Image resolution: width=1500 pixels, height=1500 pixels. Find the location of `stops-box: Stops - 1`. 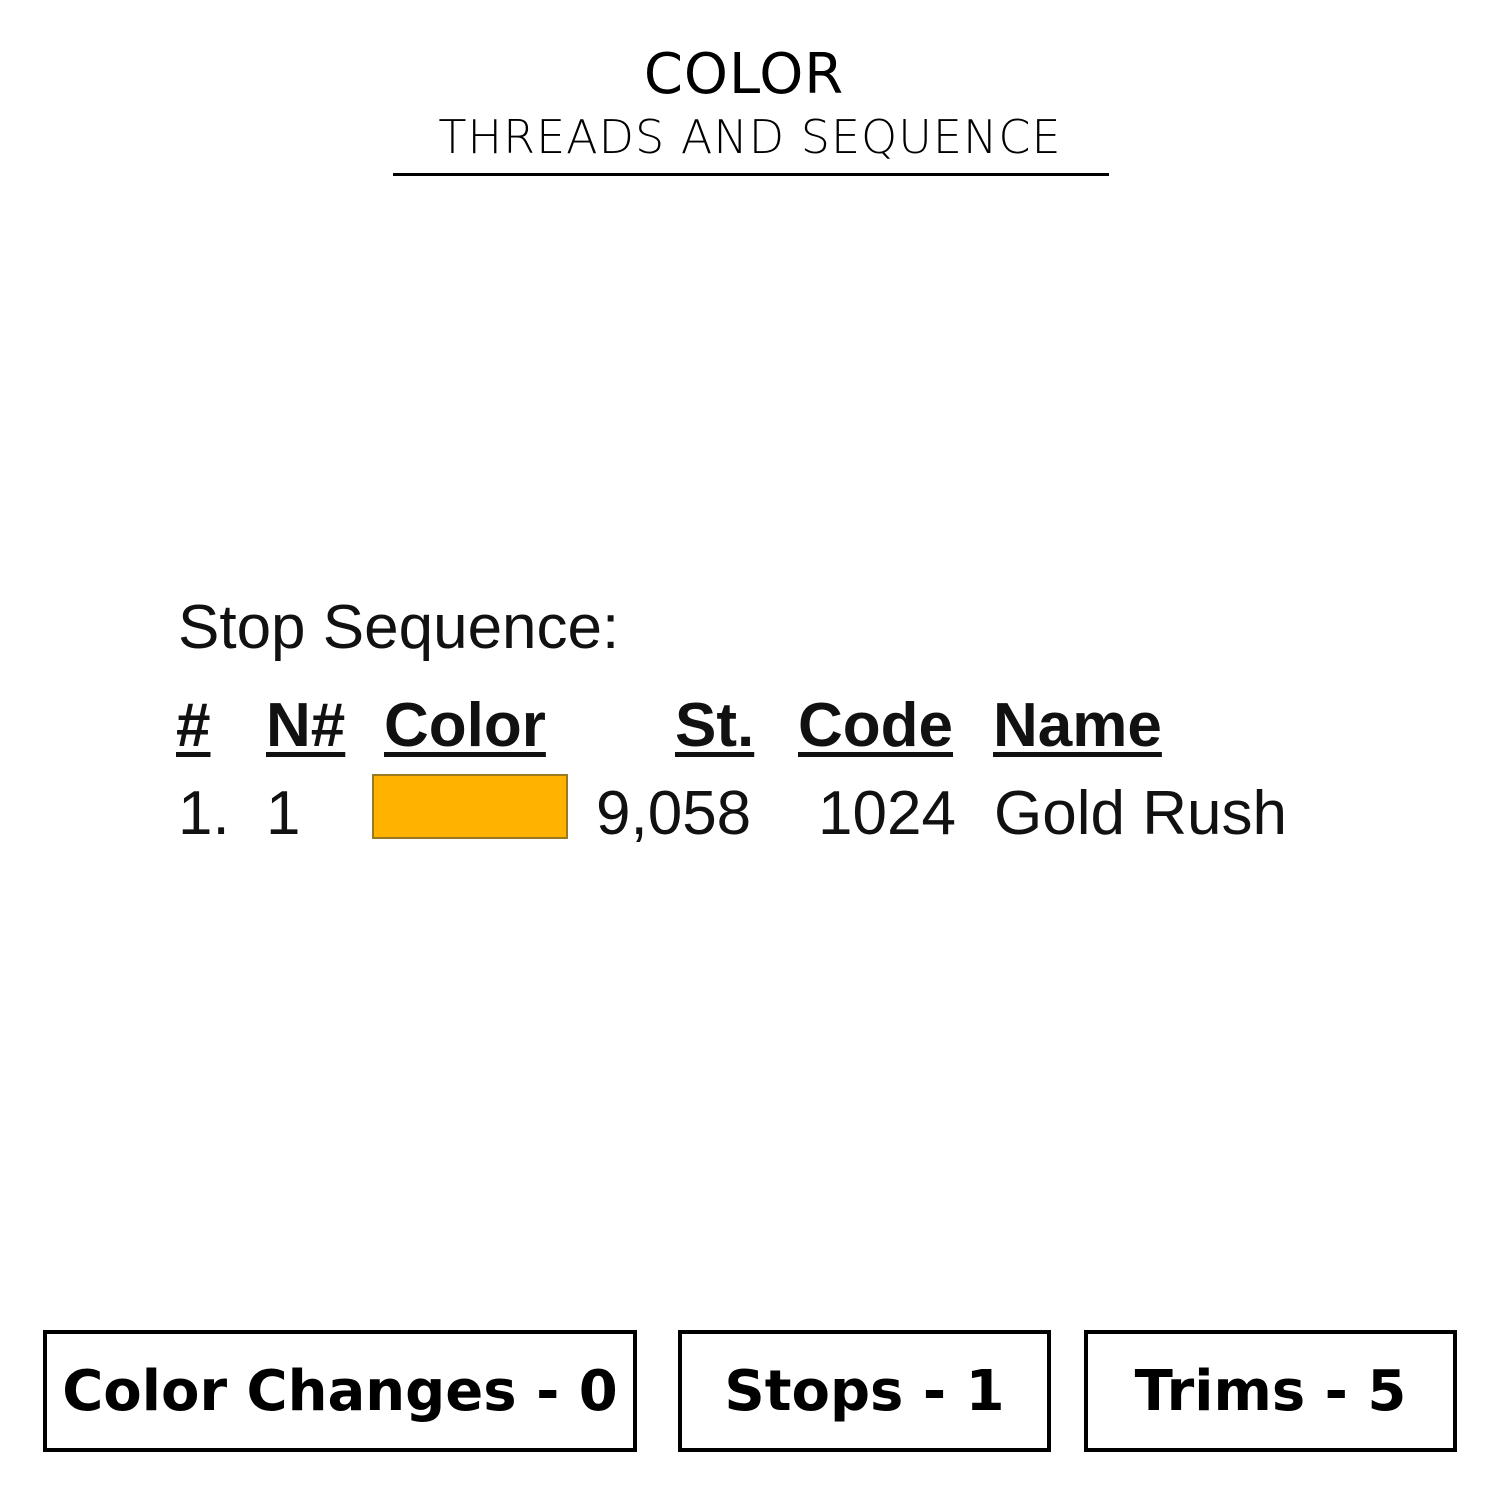

stops-box: Stops - 1 is located at coordinates (864, 1391).